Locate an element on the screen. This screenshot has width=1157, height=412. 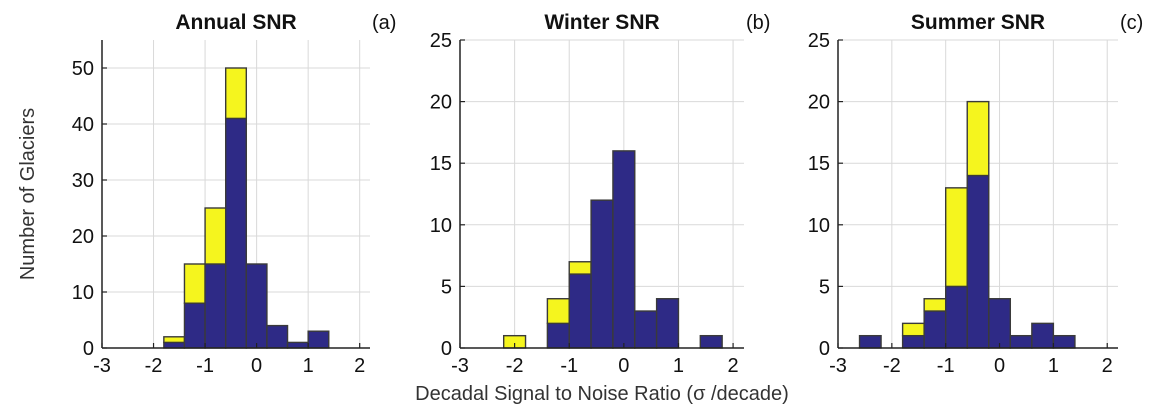
y-axis-title: Number of Glaciers is located at coordinates (28, 194).